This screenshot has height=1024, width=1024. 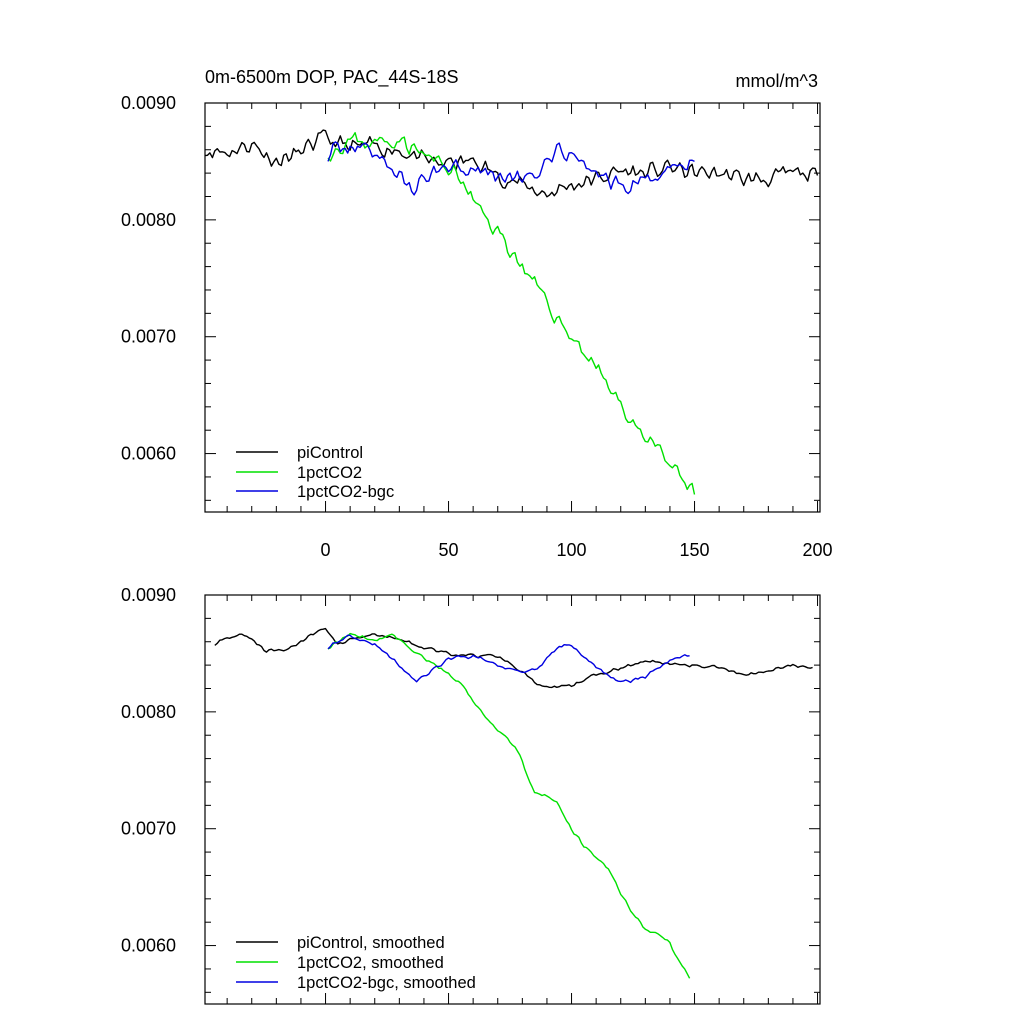 What do you see at coordinates (331, 77) in the screenshot?
I see `panel-top-title: 0m-6500m DOP, PAC_44S-18S` at bounding box center [331, 77].